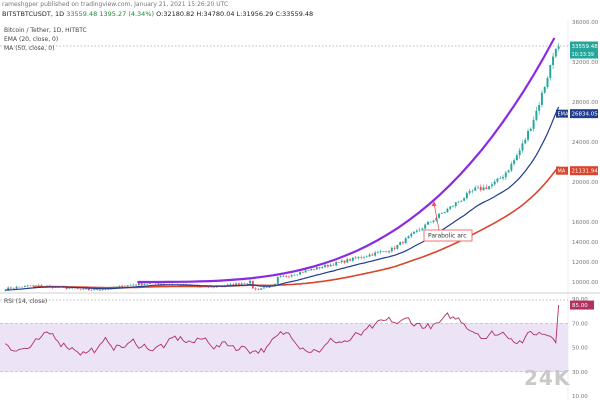 The height and width of the screenshot is (403, 600). Describe the element at coordinates (585, 263) in the screenshot. I see `price-tick-label: 12000.00` at that location.